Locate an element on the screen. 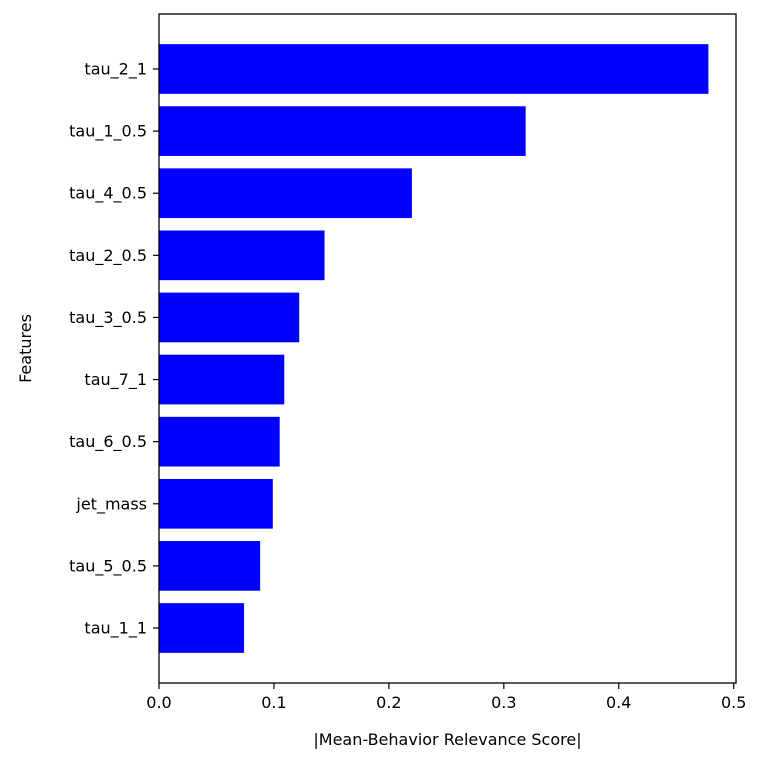  bar-tau_4_0.5 is located at coordinates (285, 193).